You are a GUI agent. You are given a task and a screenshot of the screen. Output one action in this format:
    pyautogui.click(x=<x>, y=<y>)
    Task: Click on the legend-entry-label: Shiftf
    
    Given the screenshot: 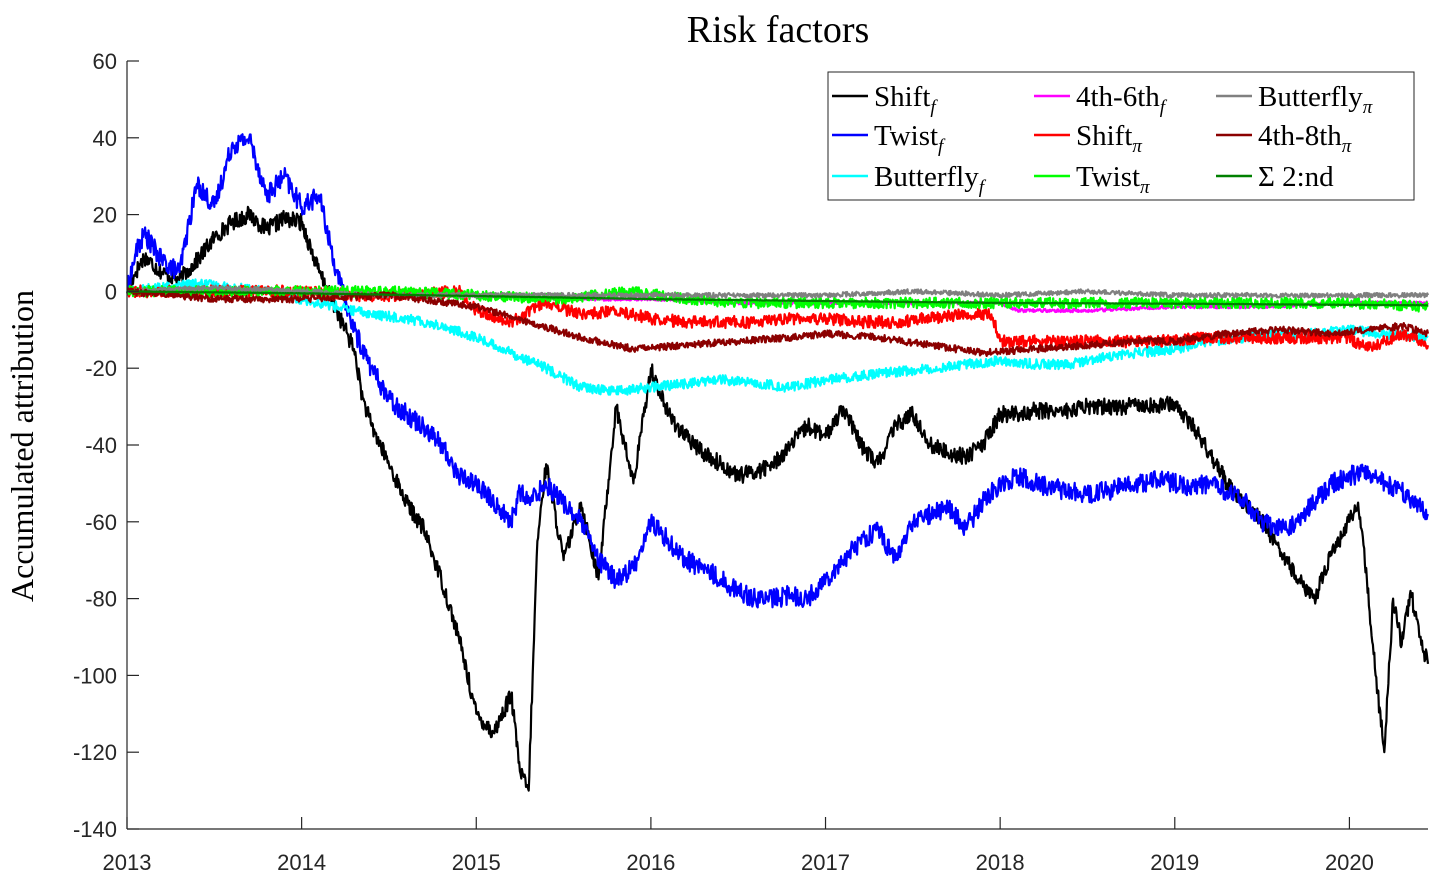 What is the action you would take?
    pyautogui.click(x=906, y=99)
    